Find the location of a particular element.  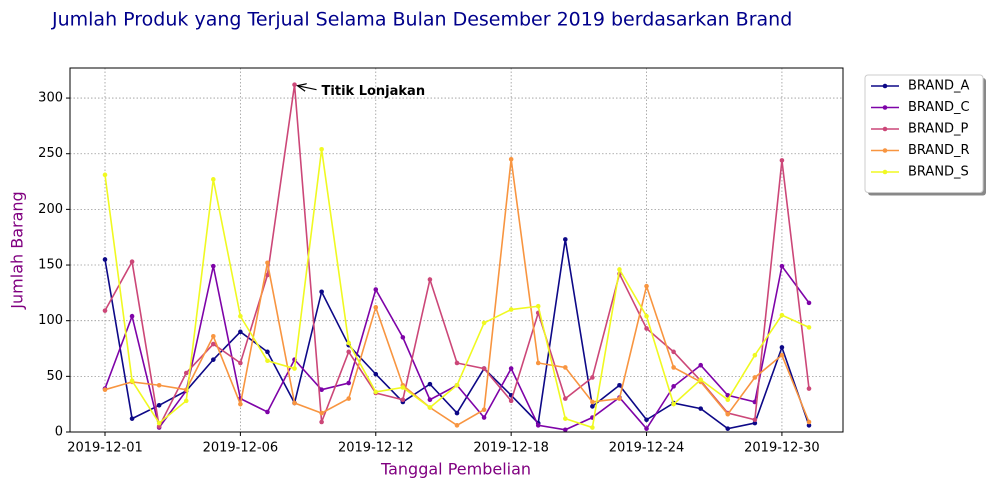

y-tick-label: 150 is located at coordinates (50, 265).